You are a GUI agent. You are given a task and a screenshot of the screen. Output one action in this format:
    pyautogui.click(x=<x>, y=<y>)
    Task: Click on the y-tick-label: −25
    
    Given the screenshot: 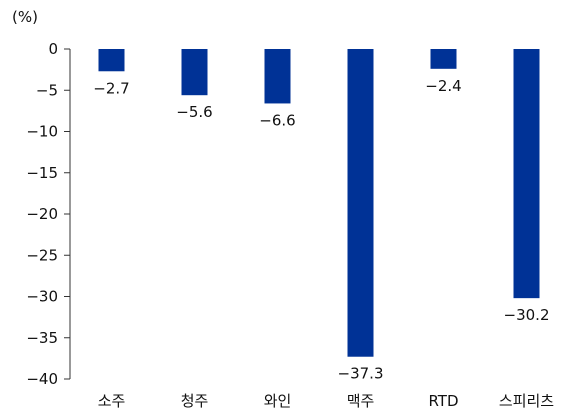 What is the action you would take?
    pyautogui.click(x=42, y=255)
    